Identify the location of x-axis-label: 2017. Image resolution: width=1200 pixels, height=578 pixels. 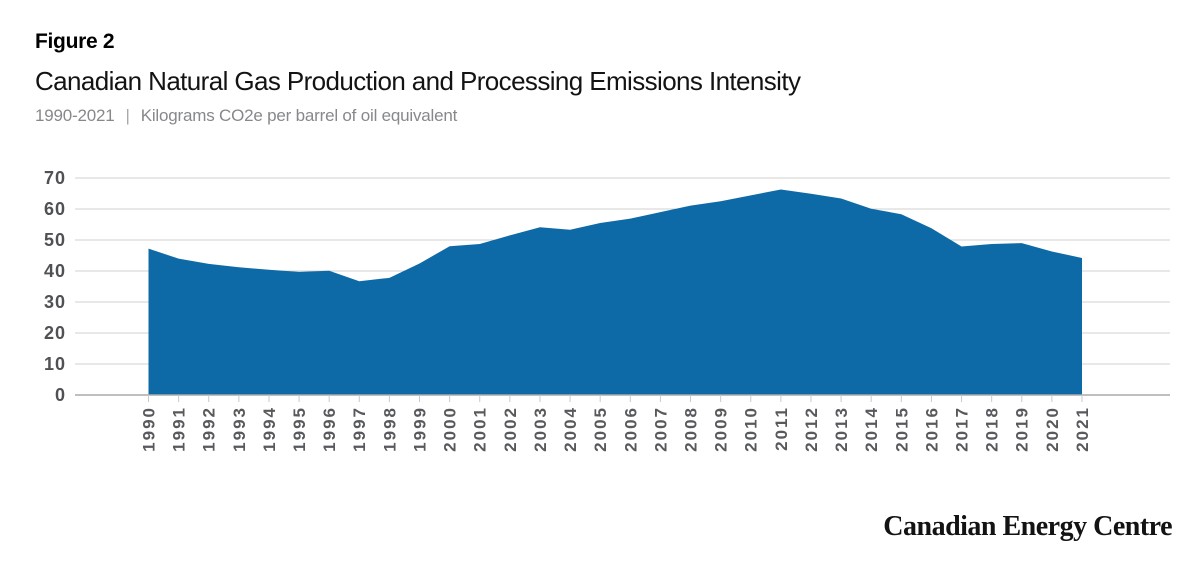
(961, 429).